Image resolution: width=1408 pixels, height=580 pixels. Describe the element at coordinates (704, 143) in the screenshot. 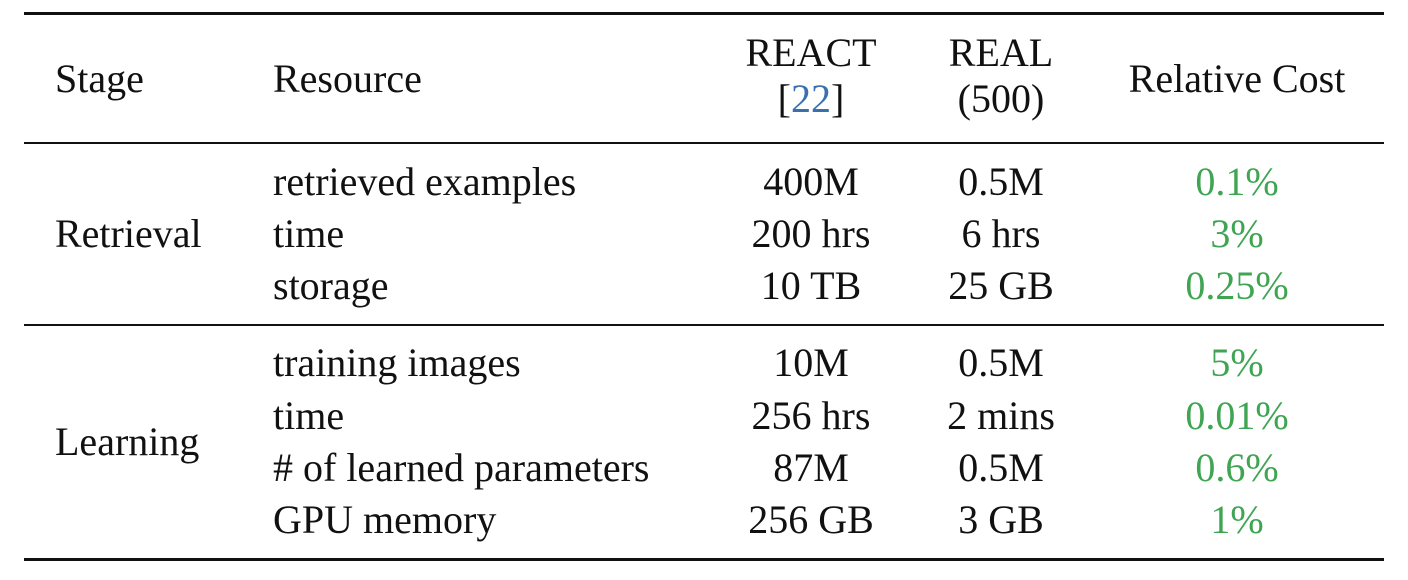

I see `header-rule` at that location.